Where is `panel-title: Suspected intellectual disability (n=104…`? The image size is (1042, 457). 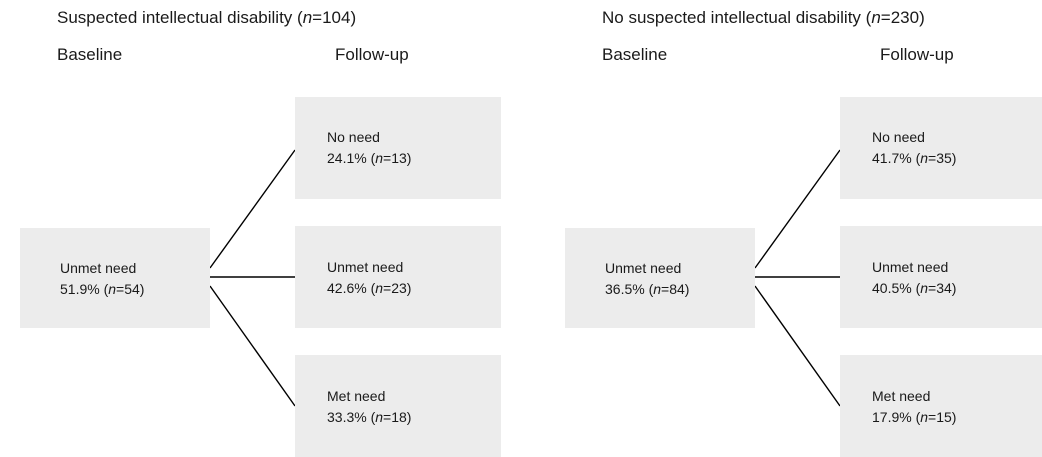
panel-title: Suspected intellectual disability (n=104… is located at coordinates (207, 17).